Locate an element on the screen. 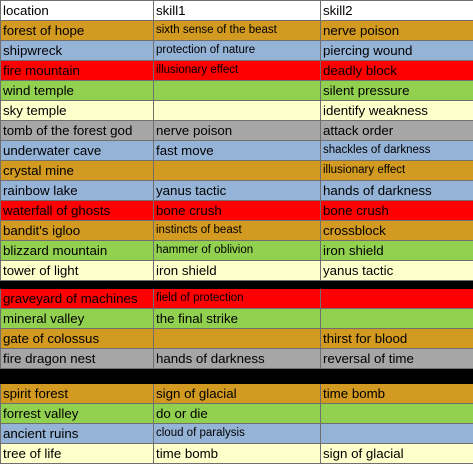  table-row: gate of colossus thirst for blood is located at coordinates (236, 338).